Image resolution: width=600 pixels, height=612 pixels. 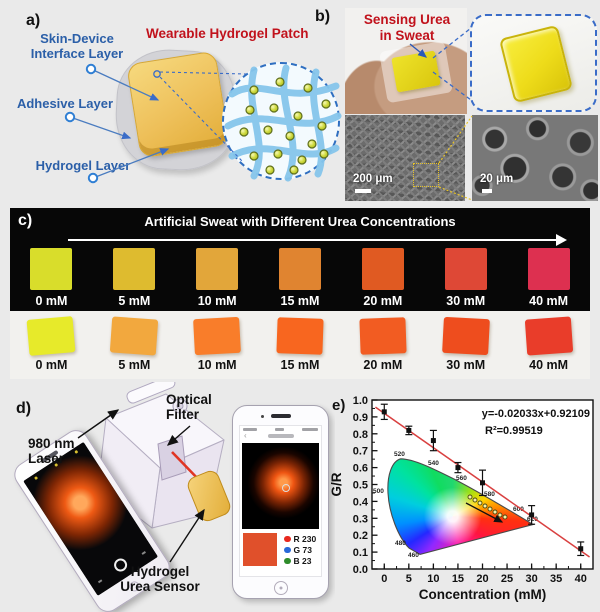 I want to click on rgb-row: G 73, so click(x=300, y=549).